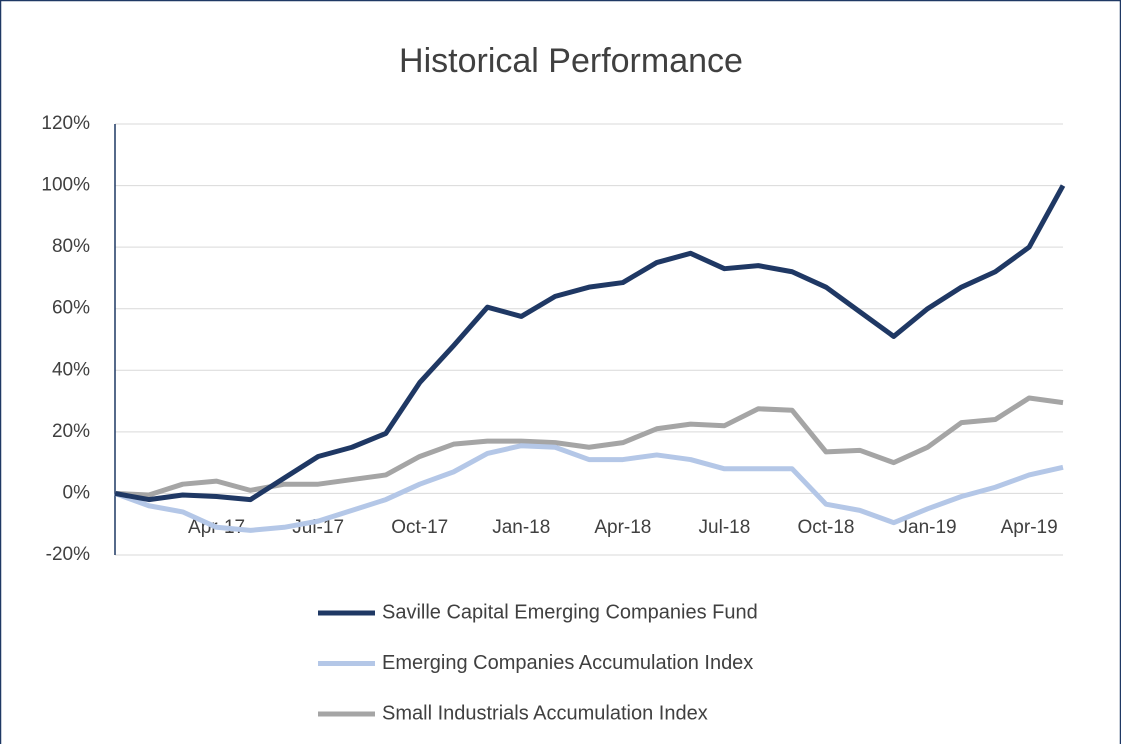 The width and height of the screenshot is (1121, 744). What do you see at coordinates (570, 612) in the screenshot?
I see `legend-label: Saville Capital Emerging Companies Fund` at bounding box center [570, 612].